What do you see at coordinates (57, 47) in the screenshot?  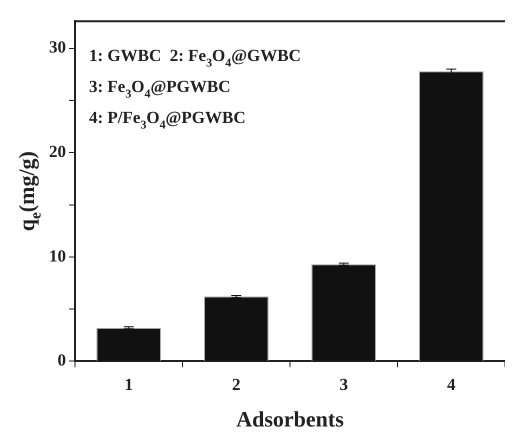 I see `y-tick-label: 30` at bounding box center [57, 47].